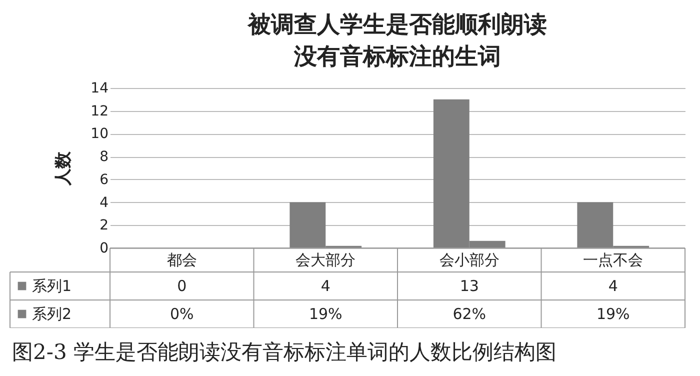 This screenshot has height=376, width=700. What do you see at coordinates (52, 314) in the screenshot?
I see `legend-label: 系列2` at bounding box center [52, 314].